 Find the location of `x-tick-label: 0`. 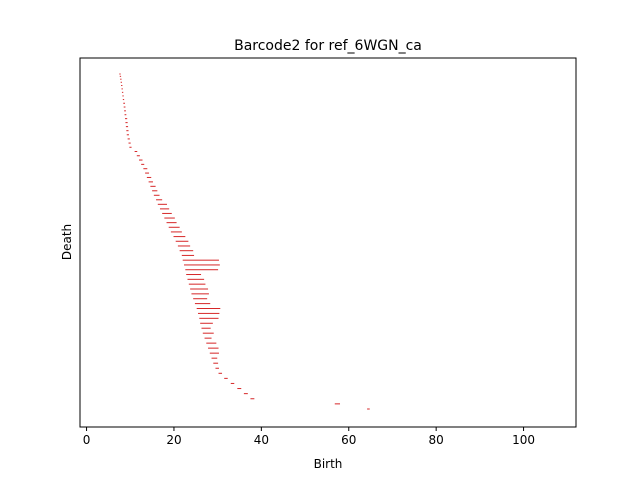

x-tick-label: 0 is located at coordinates (87, 440).